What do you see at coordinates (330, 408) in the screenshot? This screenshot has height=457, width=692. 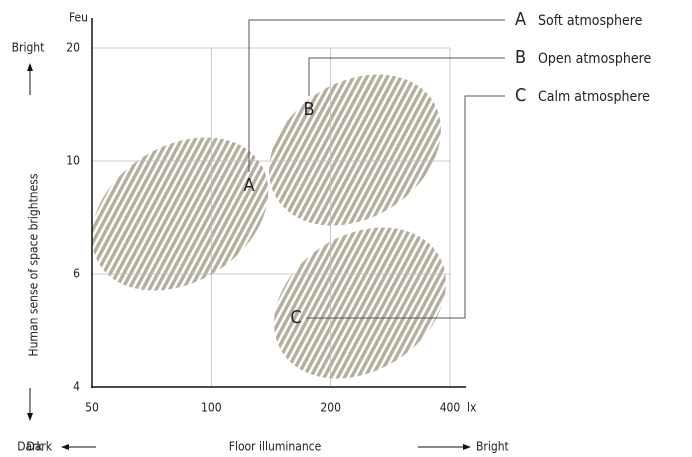 I see `x-tick-label: 200` at bounding box center [330, 408].